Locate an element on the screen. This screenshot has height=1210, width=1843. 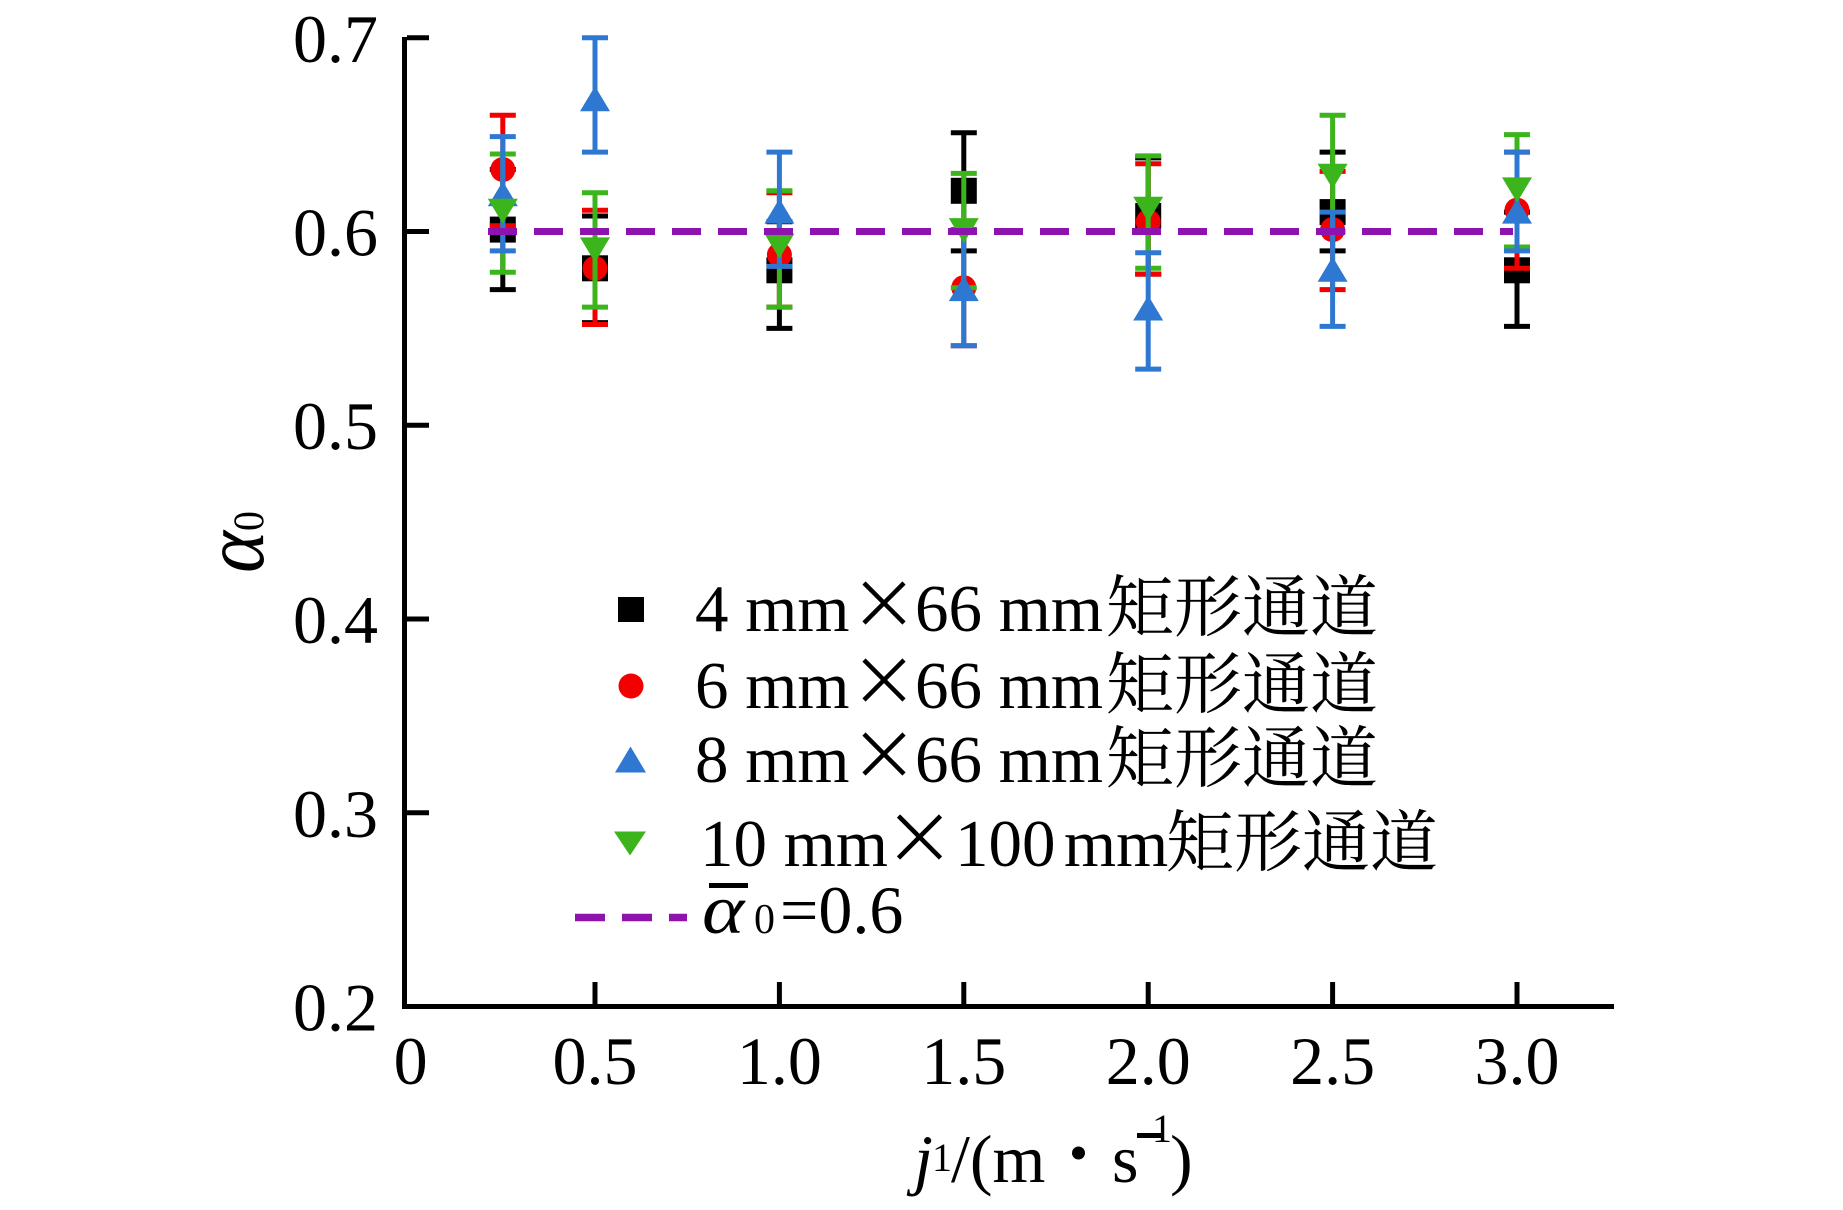
svg-text: 2.5 is located at coordinates (1332, 1061).